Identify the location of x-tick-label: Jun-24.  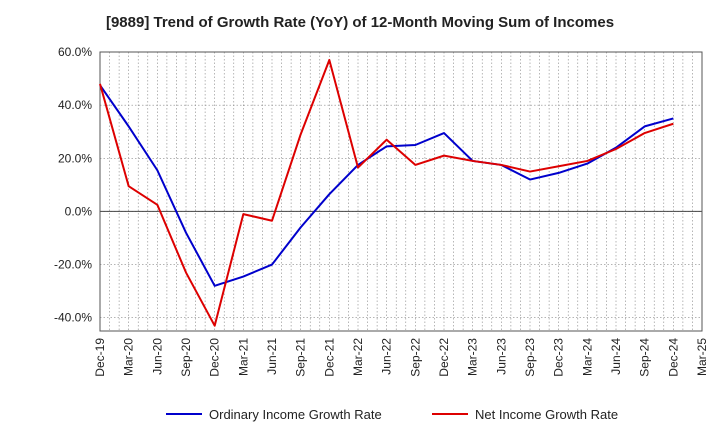
(616, 356).